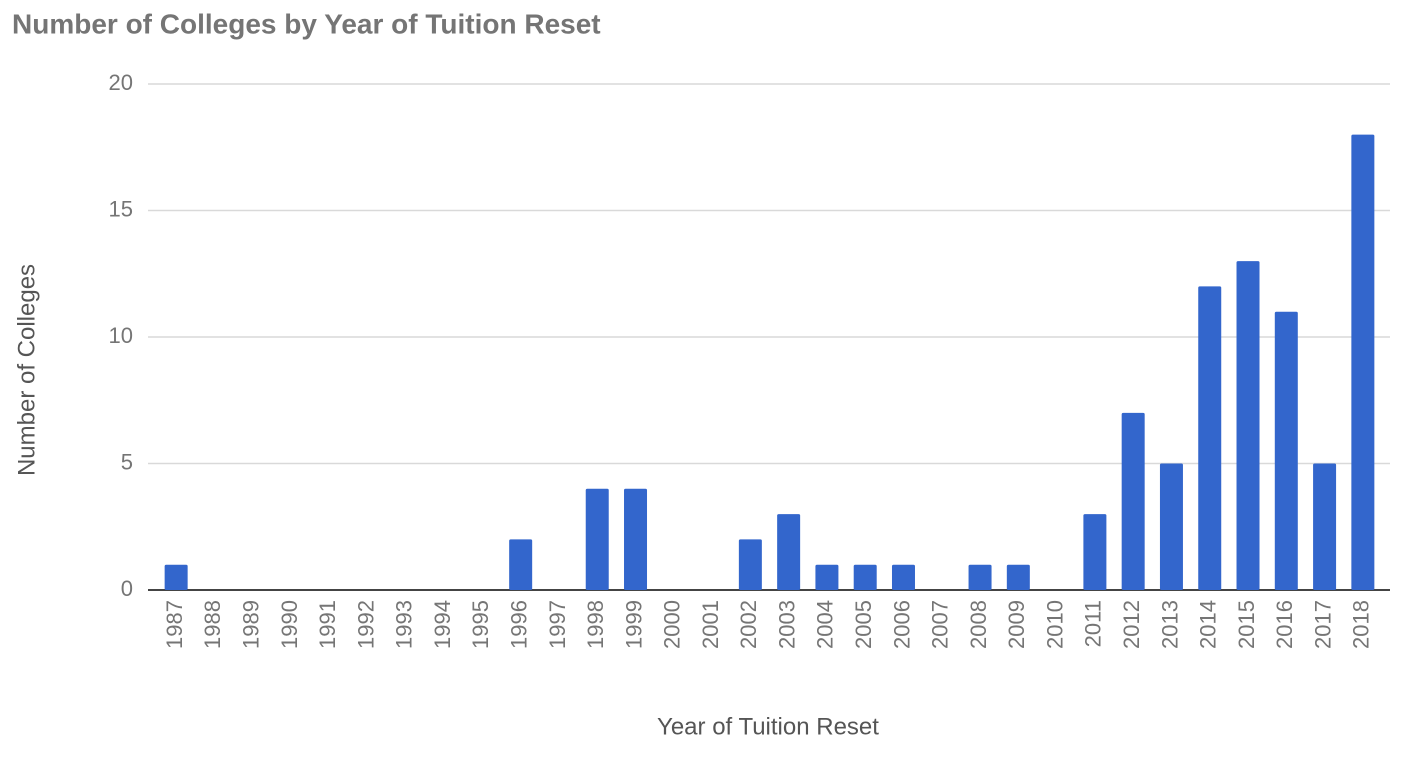  Describe the element at coordinates (127, 588) in the screenshot. I see `y-tick-label: 0` at that location.